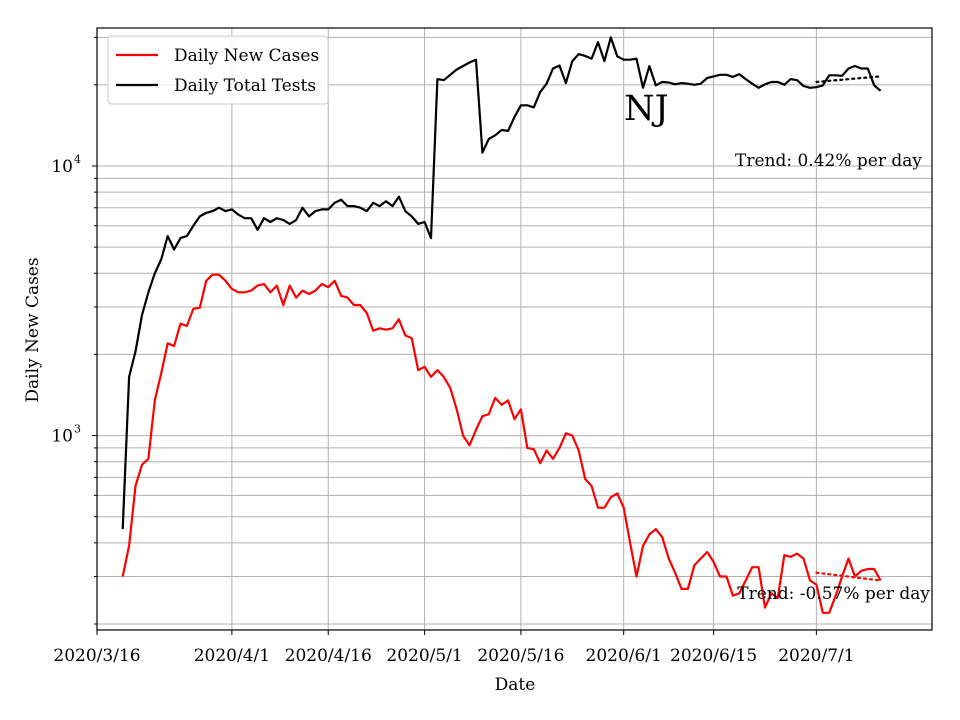  I want to click on tests-trend-label: Trend: 0.42% per day, so click(828, 161).